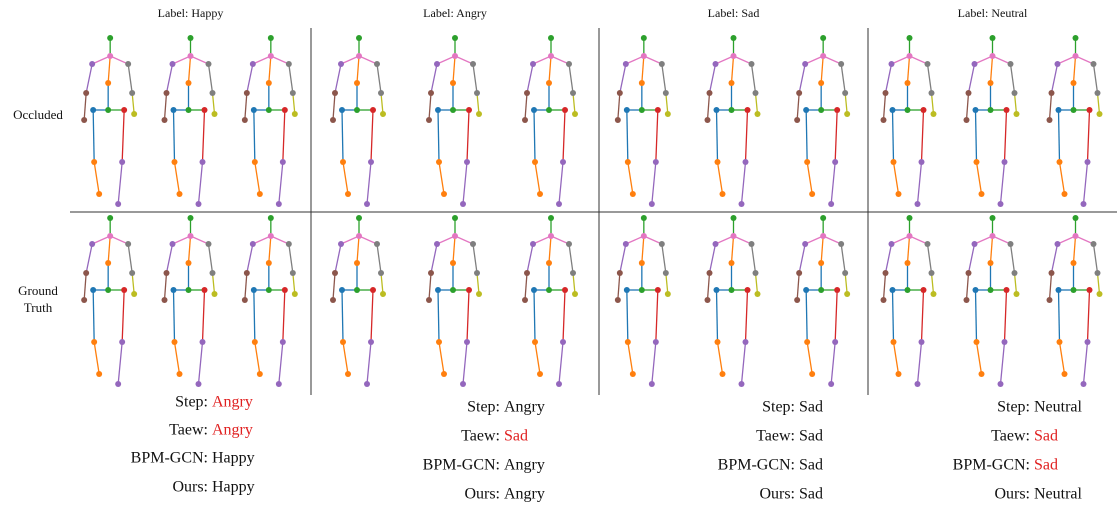  What do you see at coordinates (461, 465) in the screenshot?
I see `prediction-method: BPM-GCN:` at bounding box center [461, 465].